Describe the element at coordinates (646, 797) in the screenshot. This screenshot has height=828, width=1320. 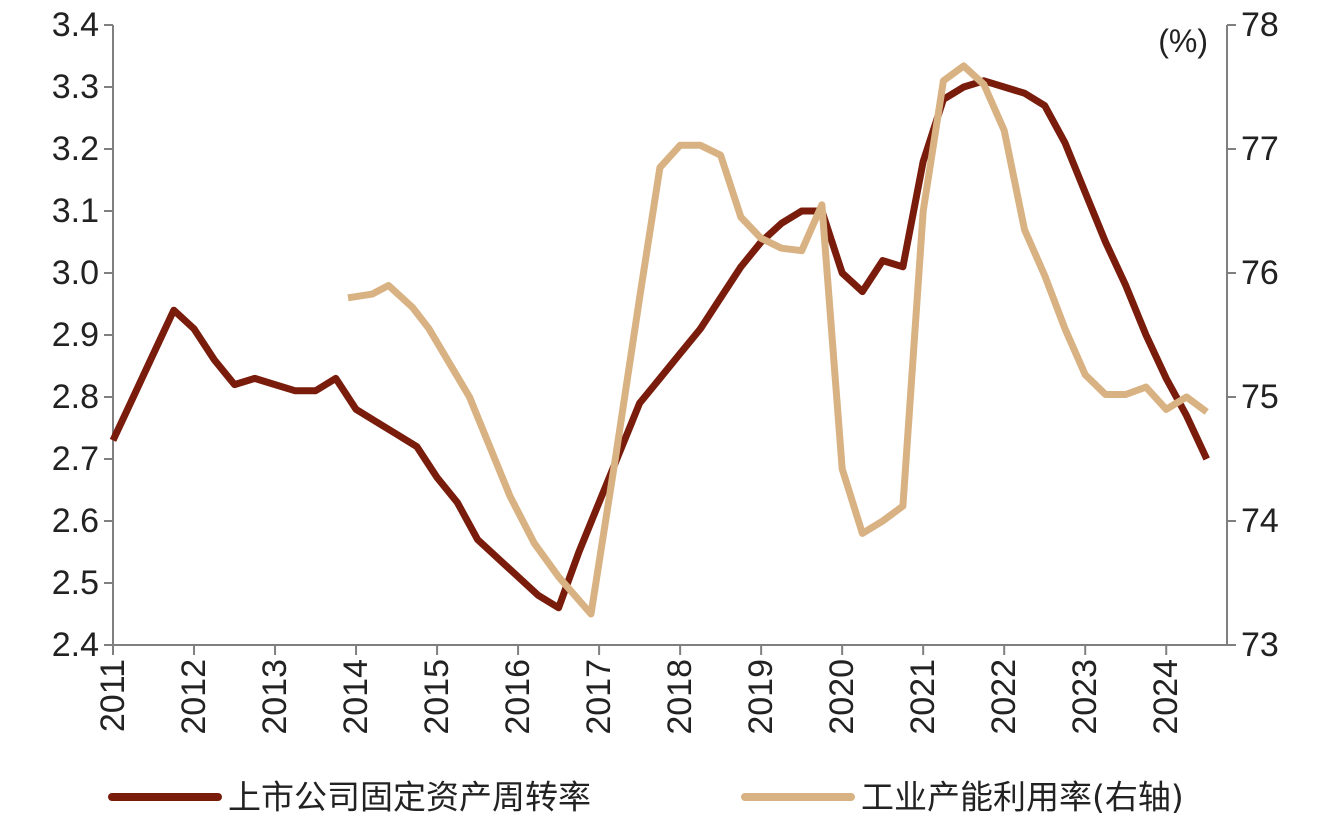
I see `legend: 上市公司固定资产周转率 工业产能利用率(右轴)` at that location.